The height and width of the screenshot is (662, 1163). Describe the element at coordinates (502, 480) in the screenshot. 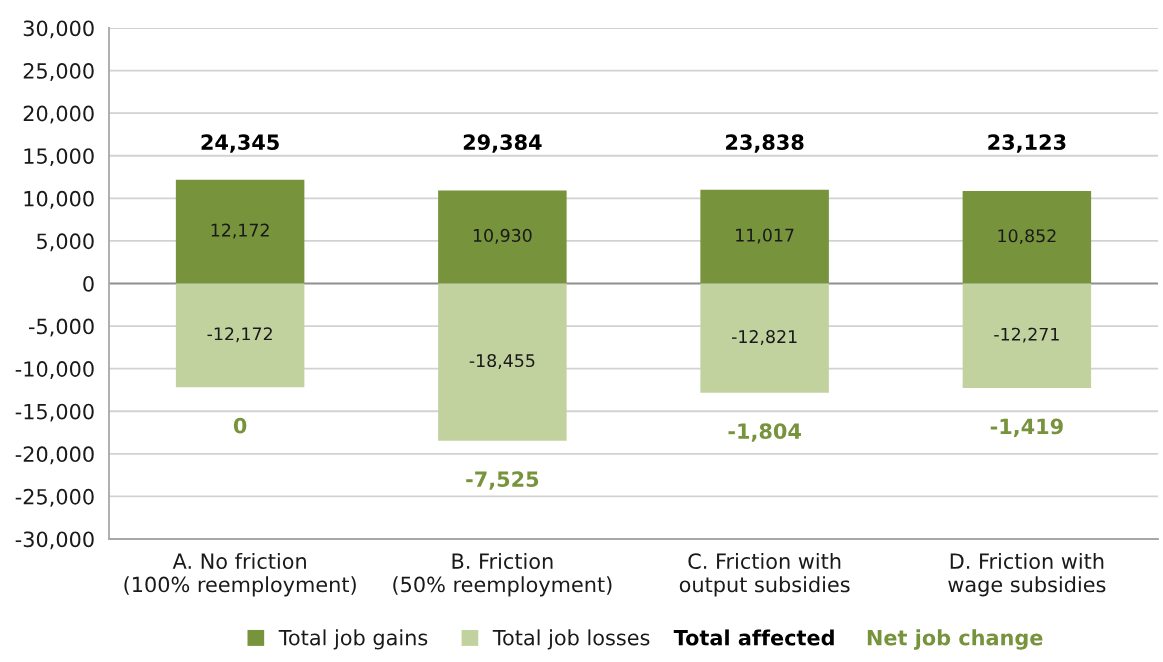

I see `total-label: -7,525` at that location.